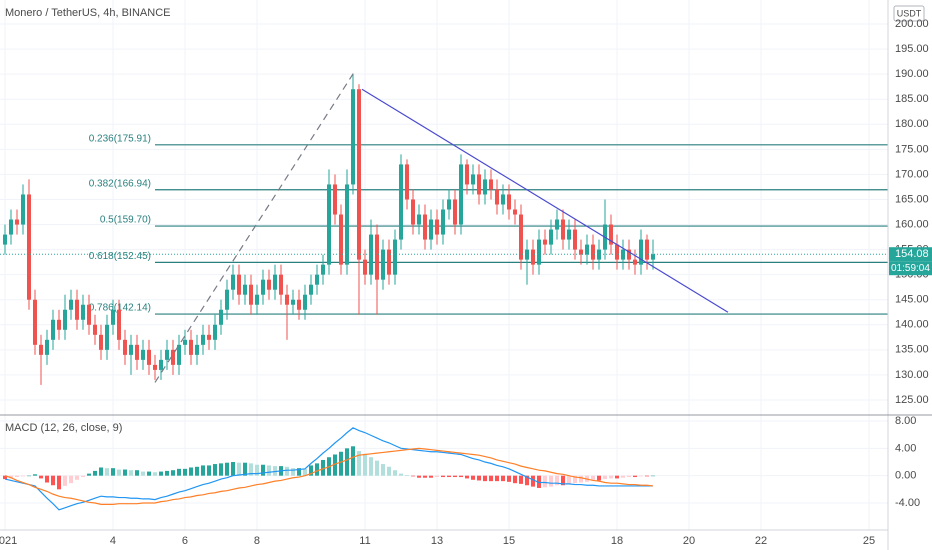 This screenshot has width=932, height=550. Describe the element at coordinates (254, 227) in the screenshot. I see `trendline` at that location.